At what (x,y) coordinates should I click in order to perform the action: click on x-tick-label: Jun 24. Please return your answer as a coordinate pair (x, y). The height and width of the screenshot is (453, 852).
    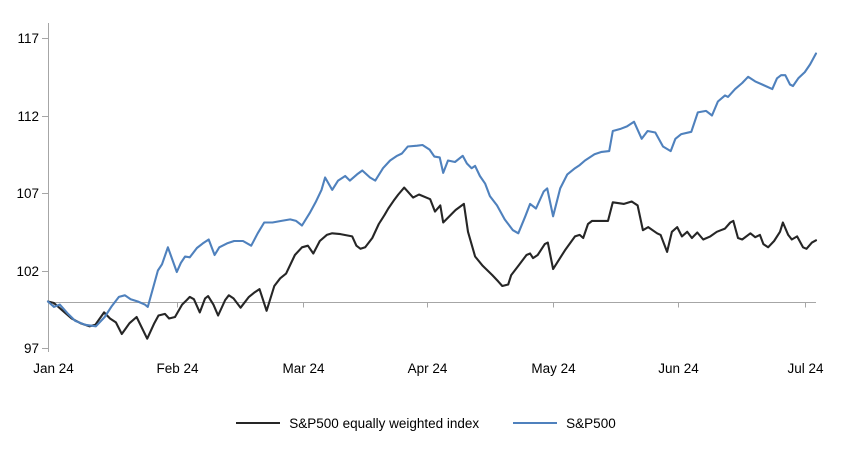
    Looking at the image, I should click on (678, 368).